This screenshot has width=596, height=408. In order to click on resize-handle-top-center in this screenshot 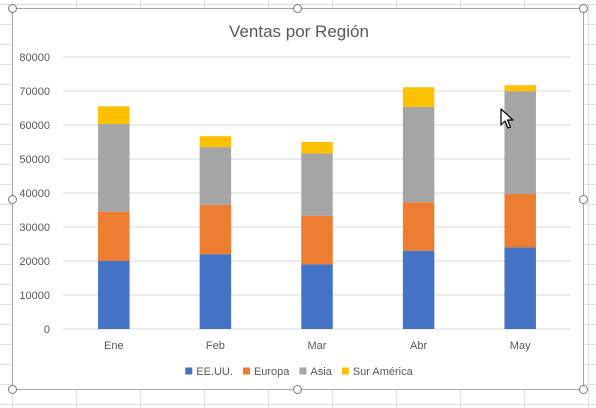, I will do `click(297, 8)`.